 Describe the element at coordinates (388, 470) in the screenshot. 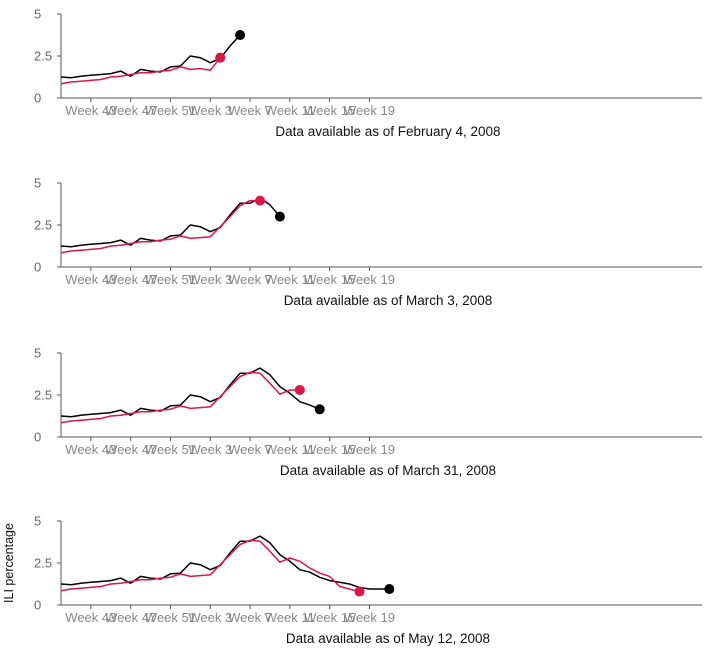

I see `panel-caption: Data available as of March 31, 2008` at that location.